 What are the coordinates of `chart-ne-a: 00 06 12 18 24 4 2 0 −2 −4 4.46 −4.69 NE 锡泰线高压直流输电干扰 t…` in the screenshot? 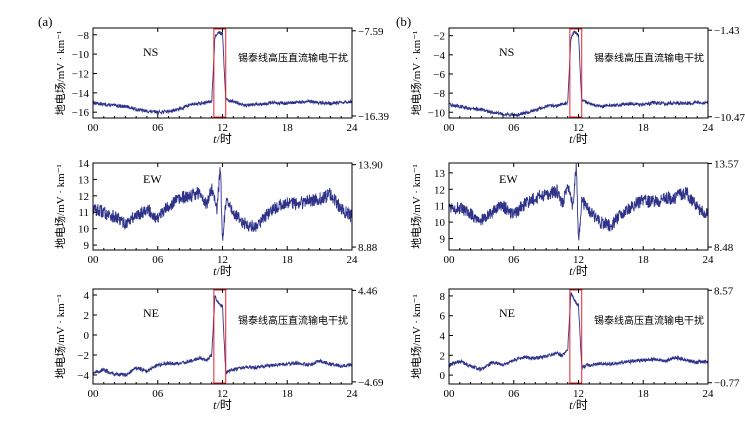 It's located at (218, 348).